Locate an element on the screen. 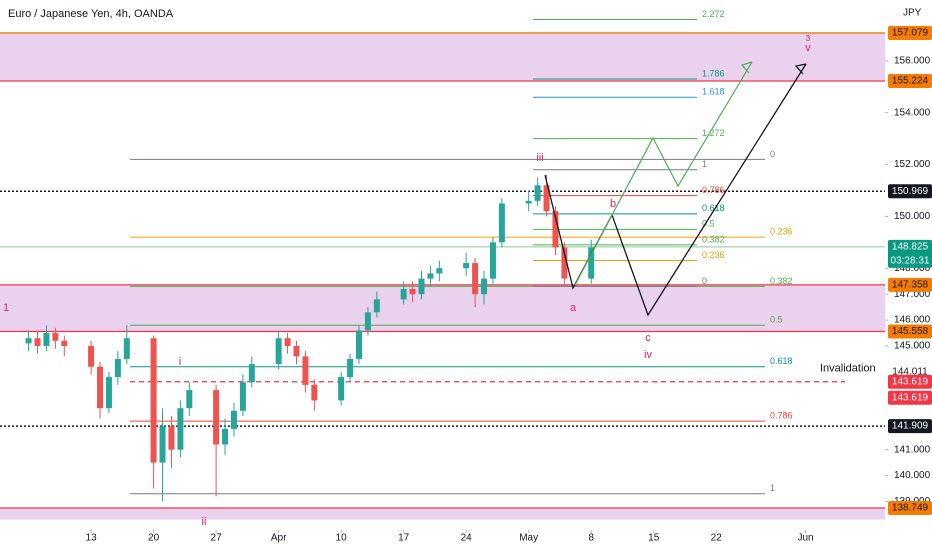  projection-green is located at coordinates (663, 173).